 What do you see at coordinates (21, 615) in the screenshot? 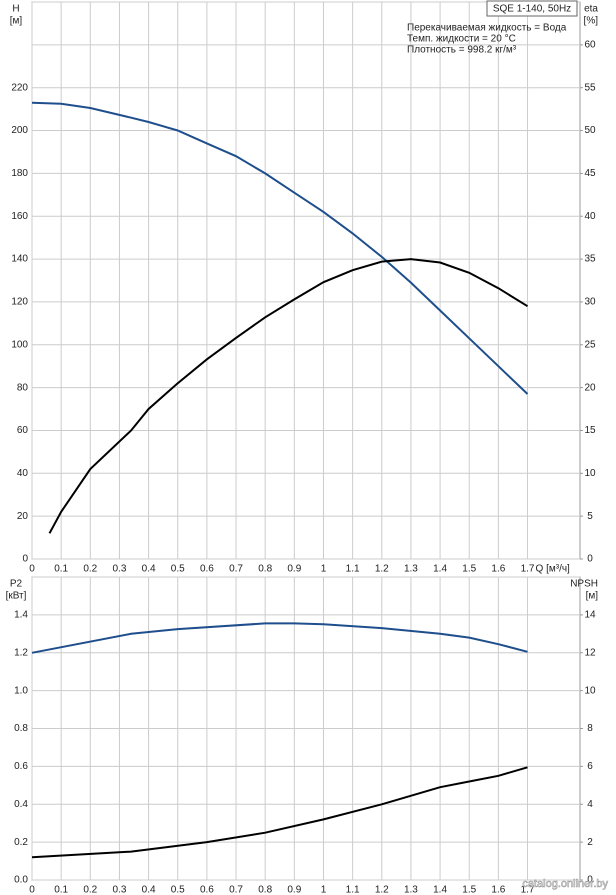
I see `y-tick-label: 1.4` at bounding box center [21, 615].